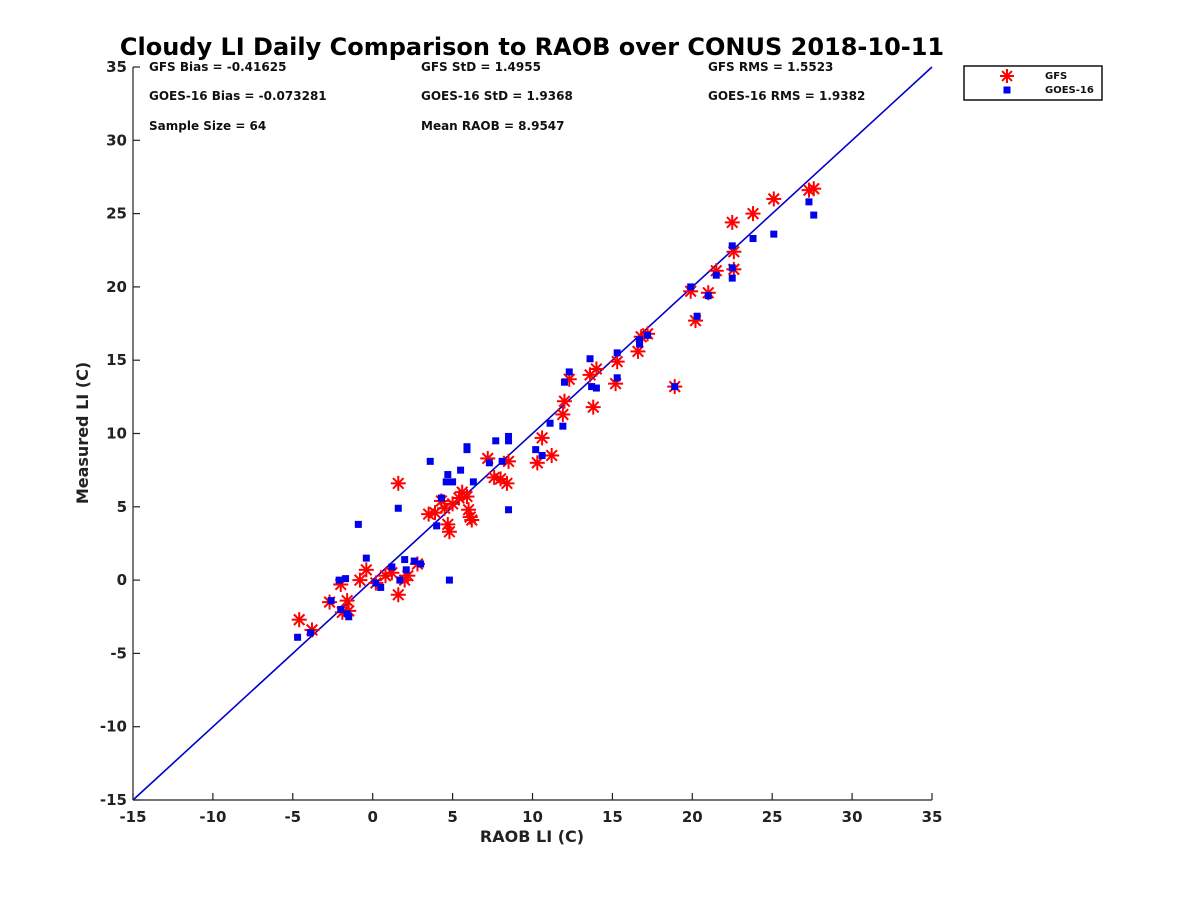 The image size is (1200, 900). I want to click on x-axis-label: RAOB LI (C), so click(532, 836).